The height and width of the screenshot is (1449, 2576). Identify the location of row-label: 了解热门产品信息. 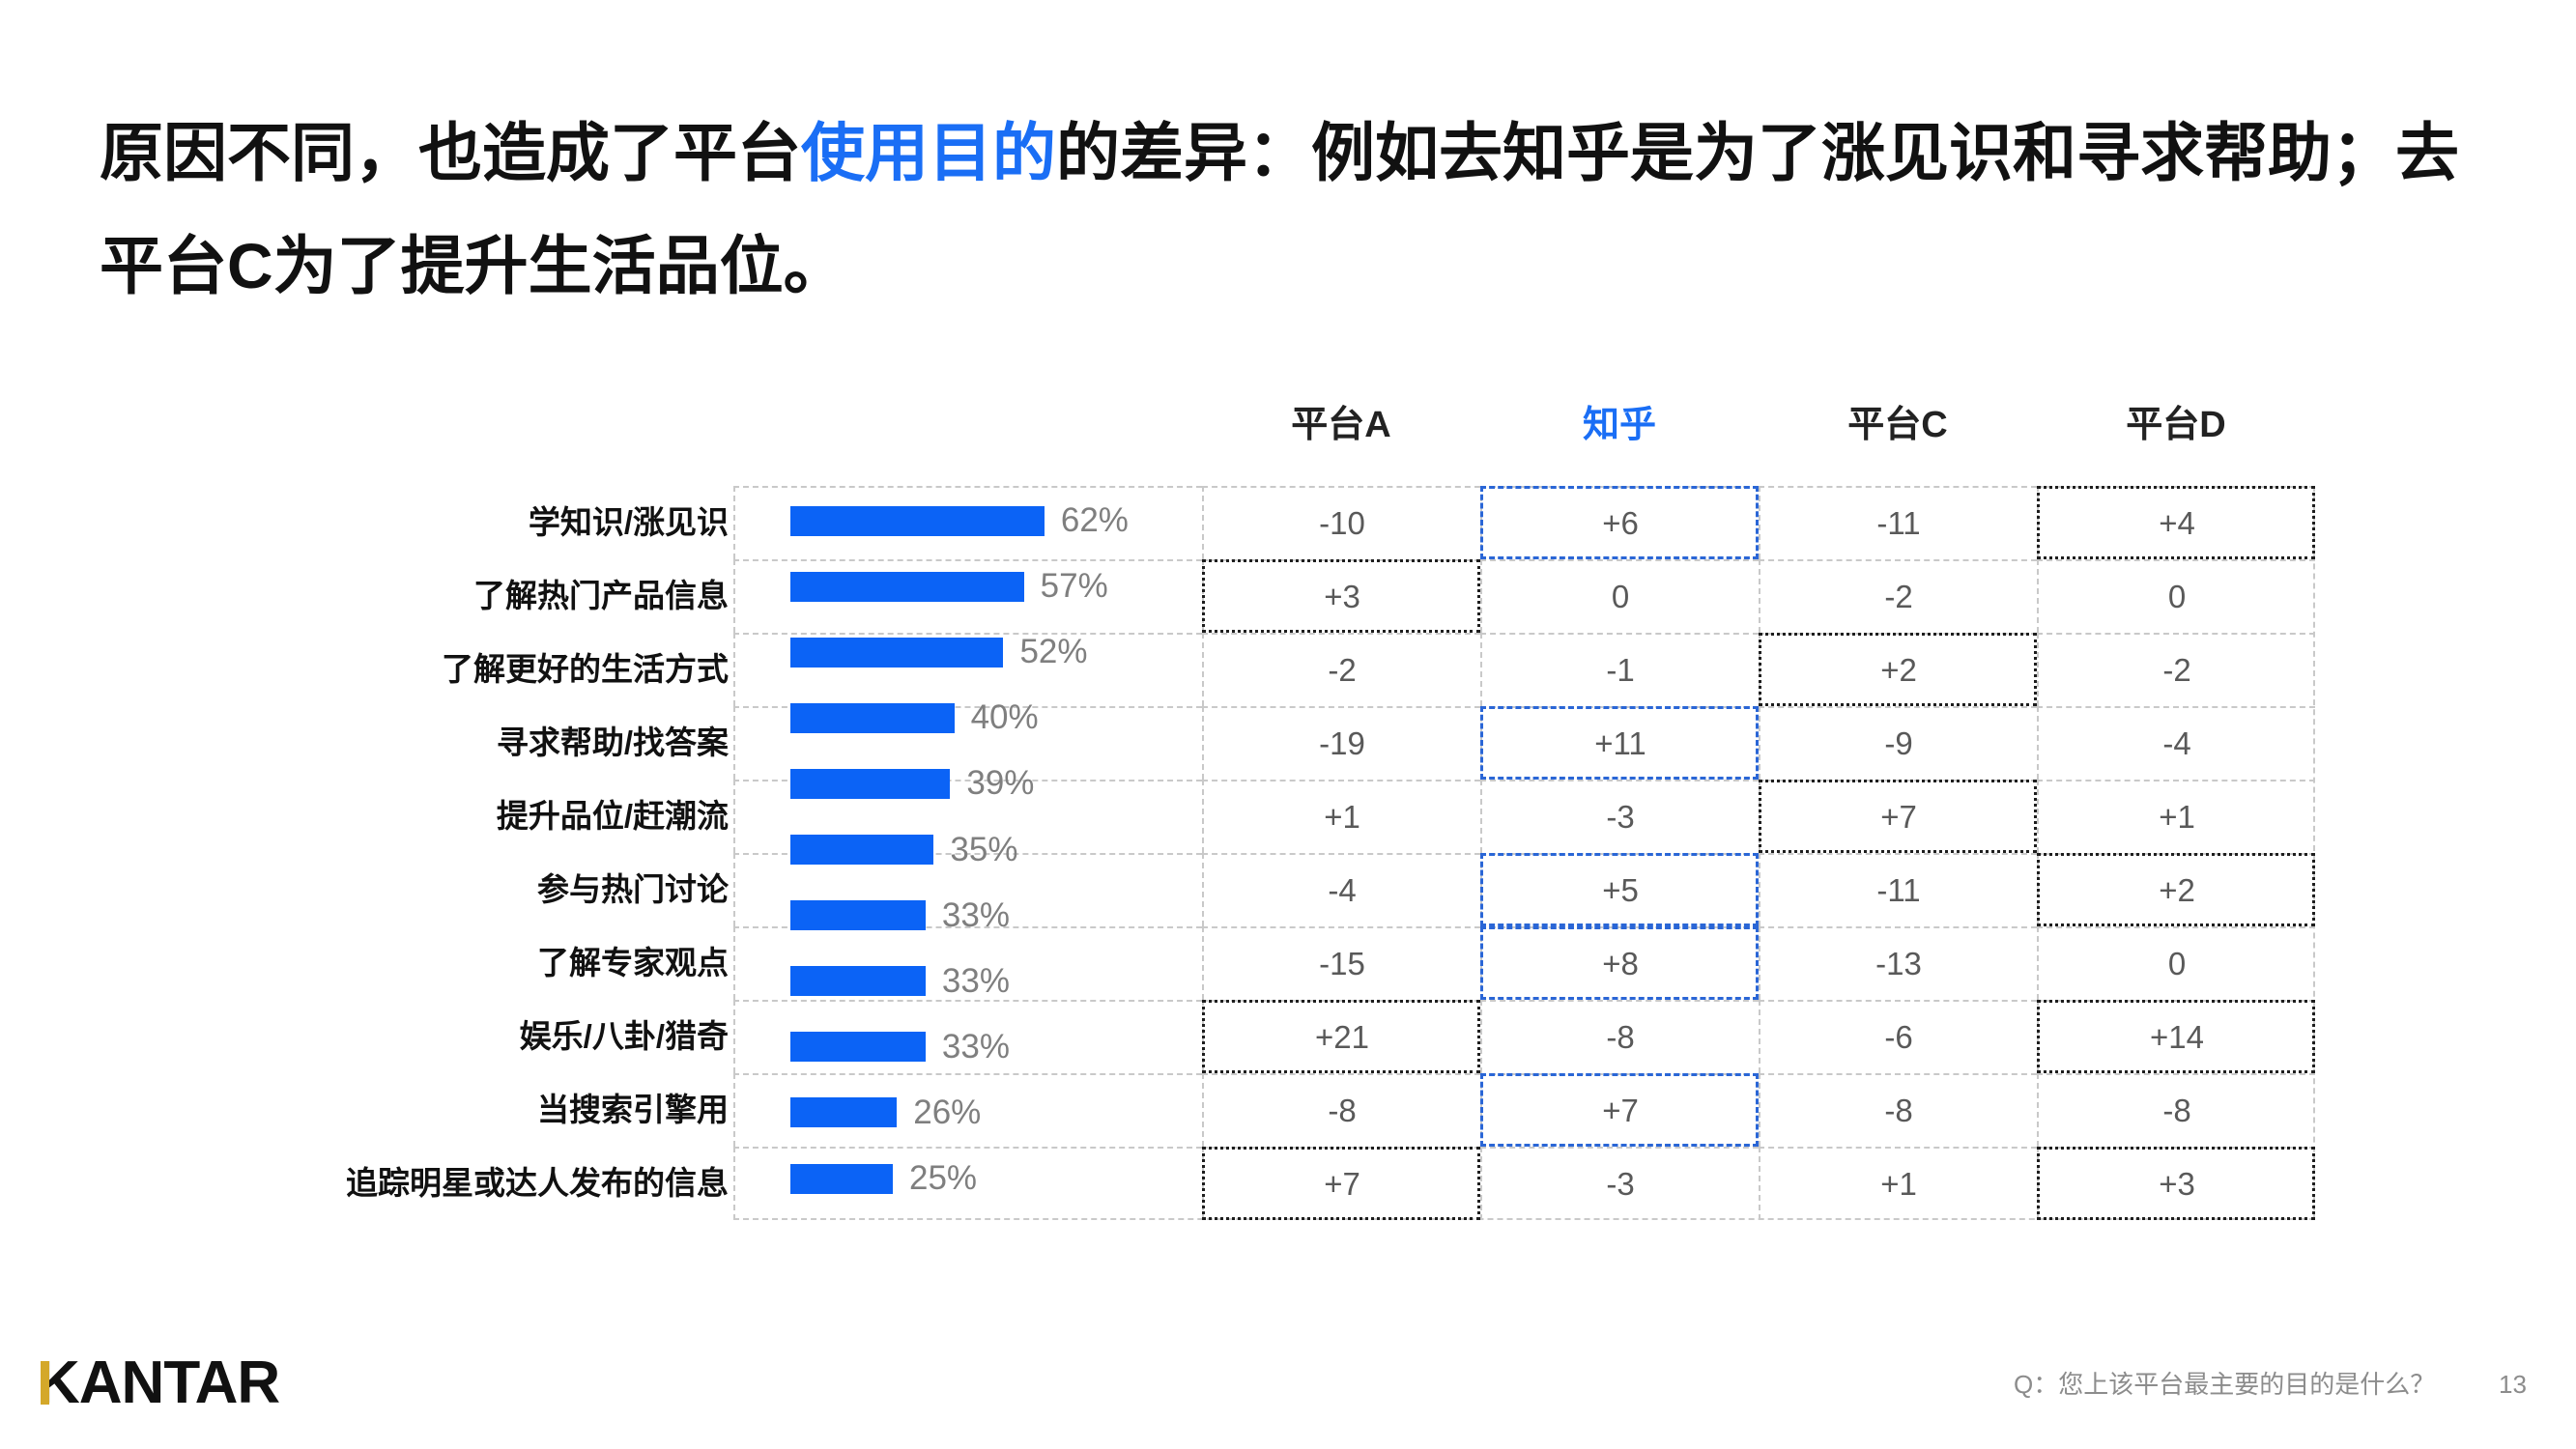
(601, 595).